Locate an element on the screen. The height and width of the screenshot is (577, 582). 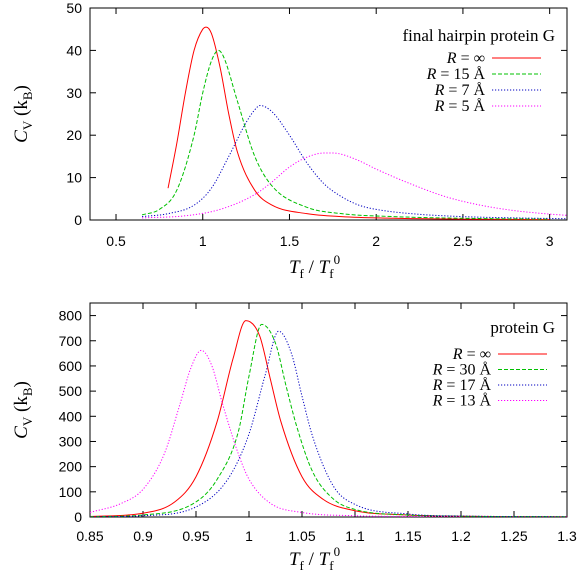
y-tick-label: 600 is located at coordinates (71, 366).